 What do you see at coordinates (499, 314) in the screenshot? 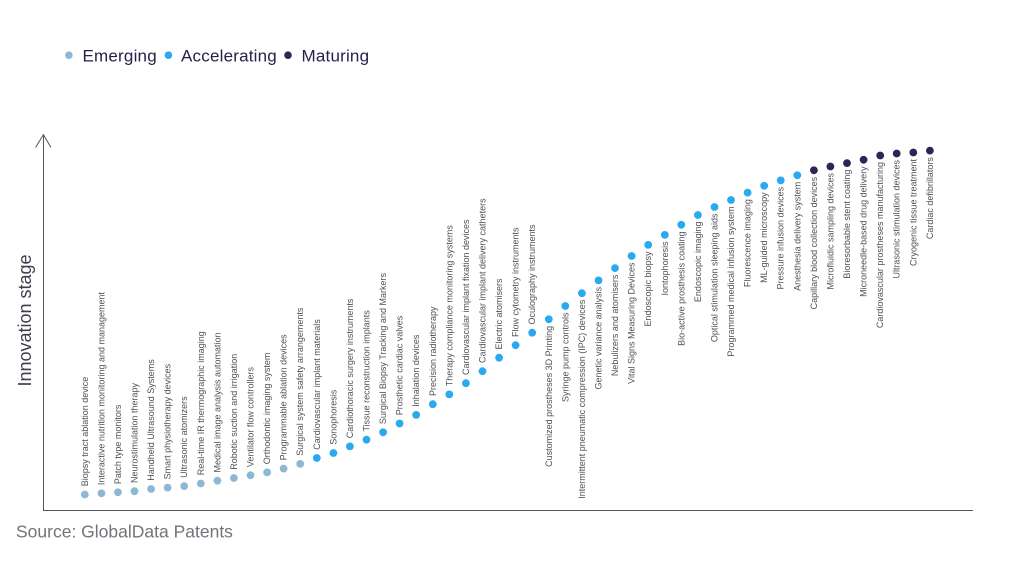
I see `svg-text: Electric atomisers` at bounding box center [499, 314].